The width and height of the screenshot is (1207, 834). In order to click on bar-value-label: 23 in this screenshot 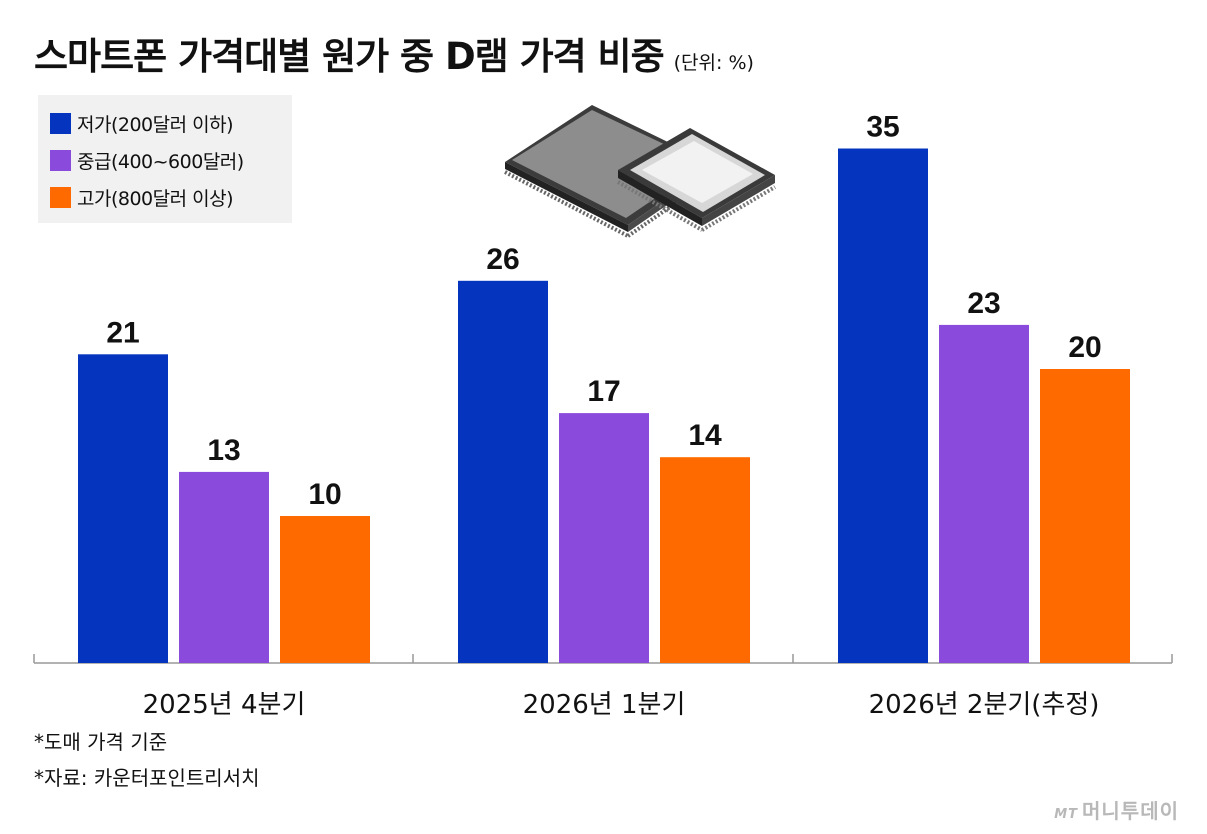, I will do `click(983, 303)`.